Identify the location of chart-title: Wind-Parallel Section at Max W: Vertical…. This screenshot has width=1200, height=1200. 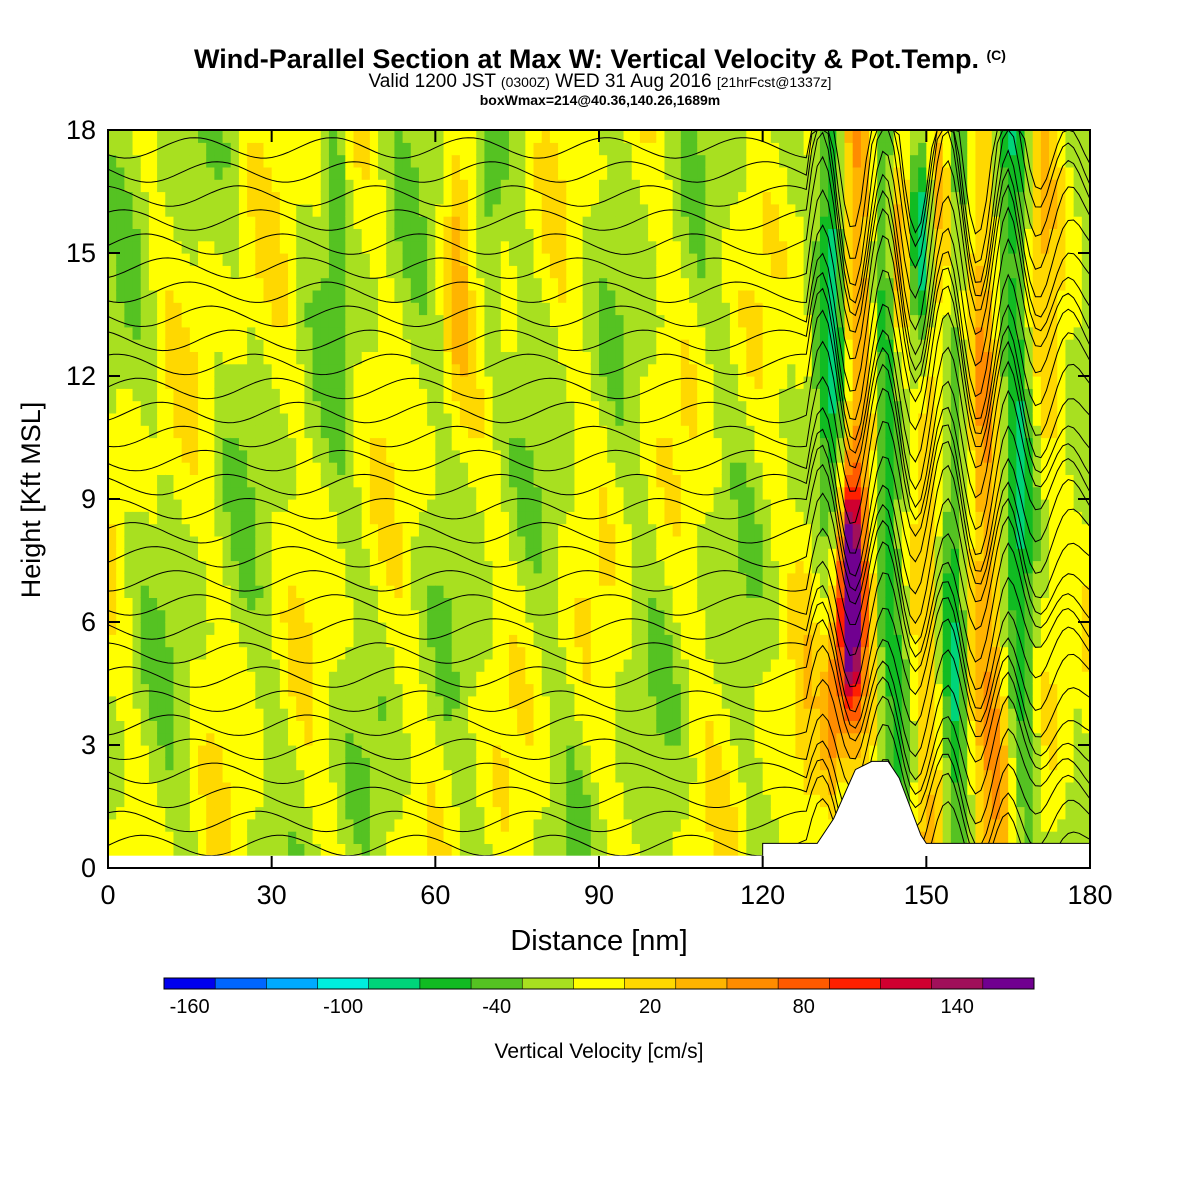
(600, 59).